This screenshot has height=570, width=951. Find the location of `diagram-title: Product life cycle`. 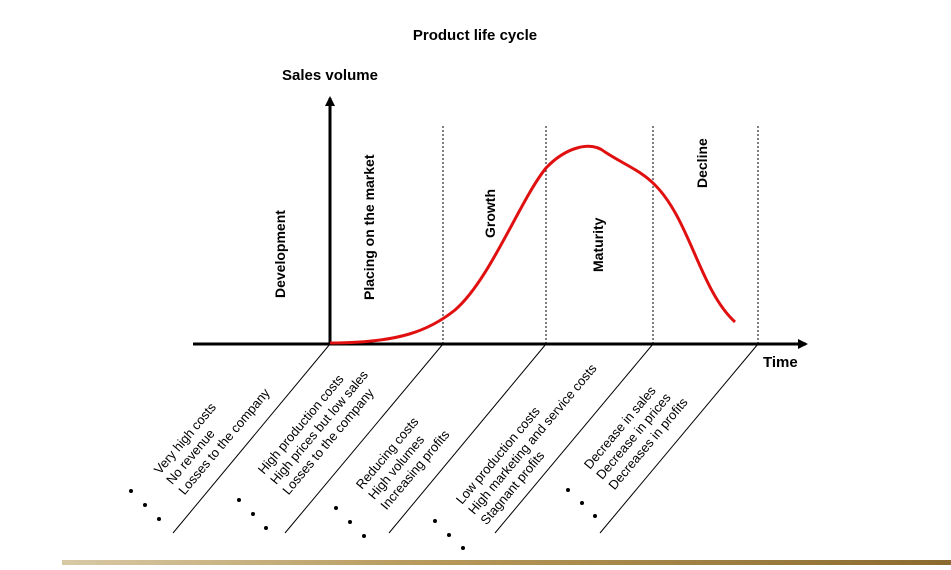

diagram-title: Product life cycle is located at coordinates (475, 35).